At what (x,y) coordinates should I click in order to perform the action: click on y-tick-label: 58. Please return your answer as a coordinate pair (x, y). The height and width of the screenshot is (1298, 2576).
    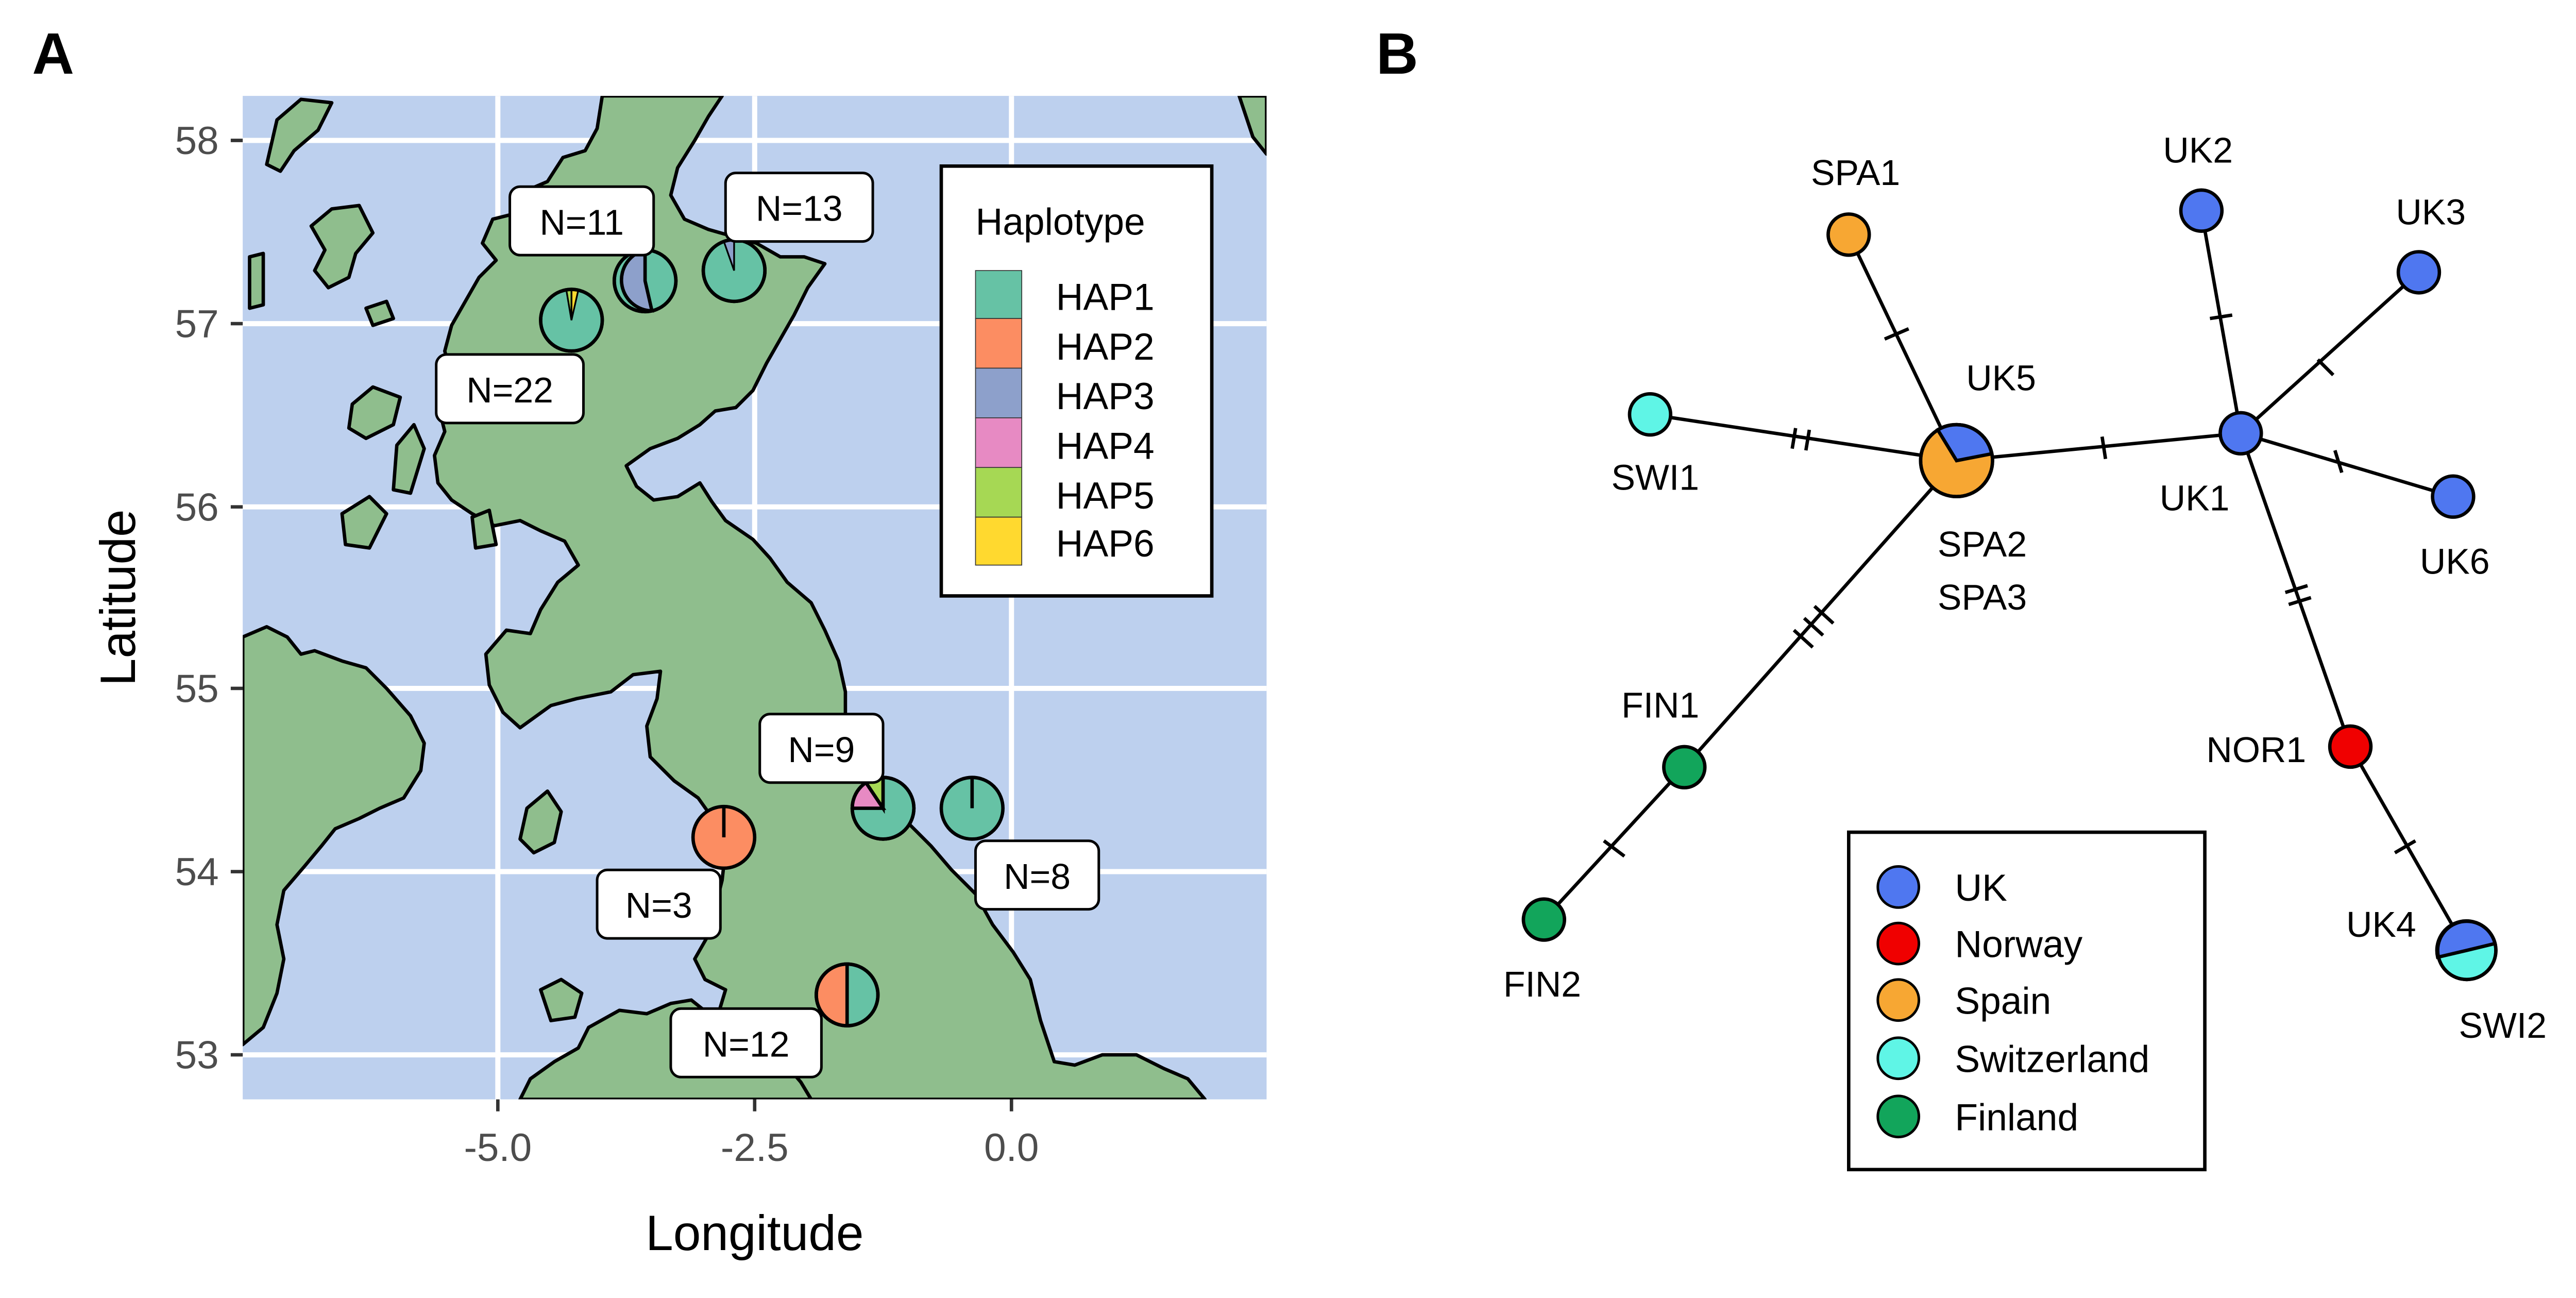
    Looking at the image, I should click on (197, 141).